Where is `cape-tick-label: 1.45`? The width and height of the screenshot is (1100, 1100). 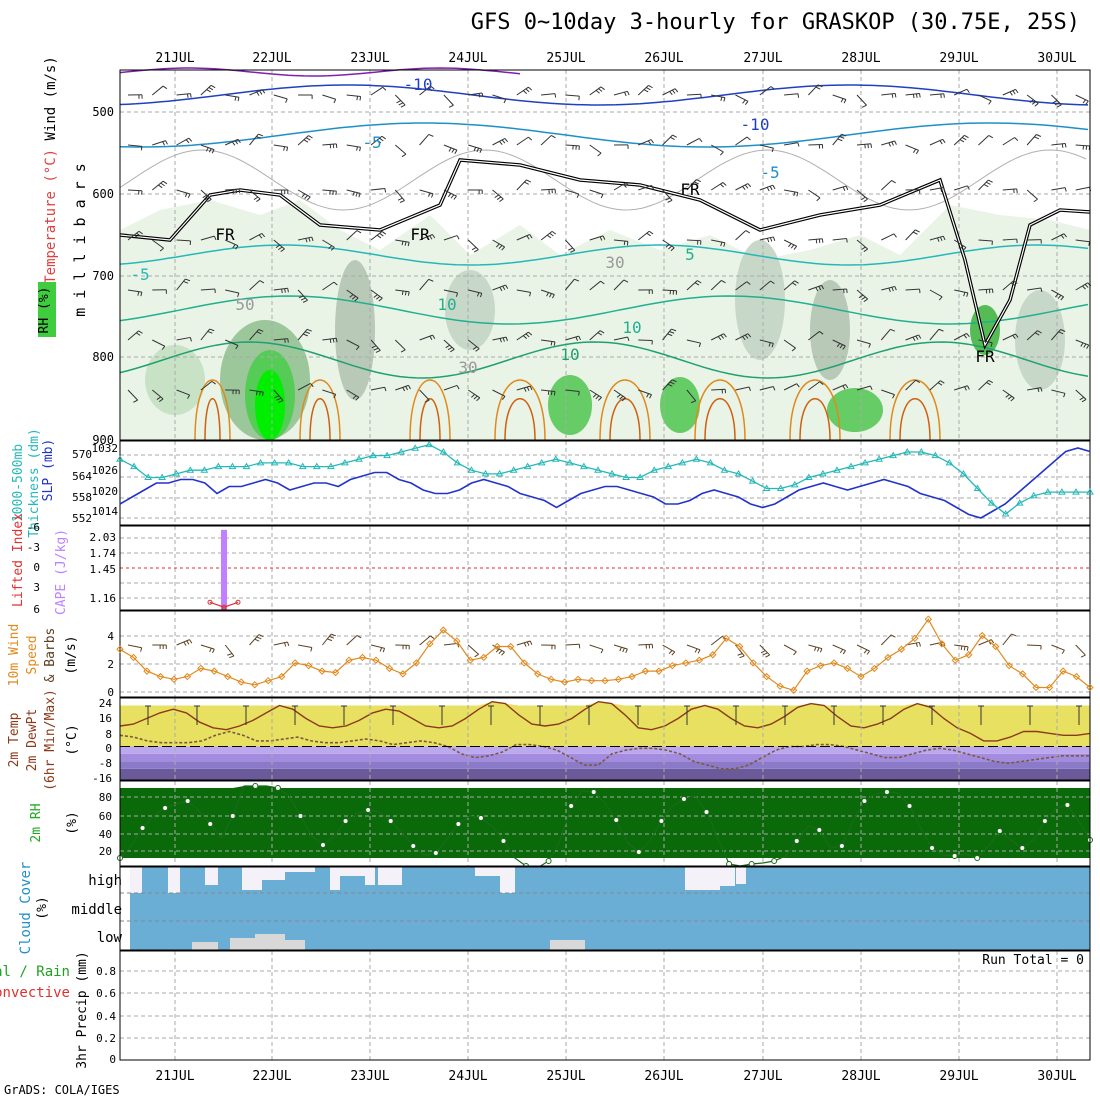
cape-tick-label: 1.45 is located at coordinates (103, 569).